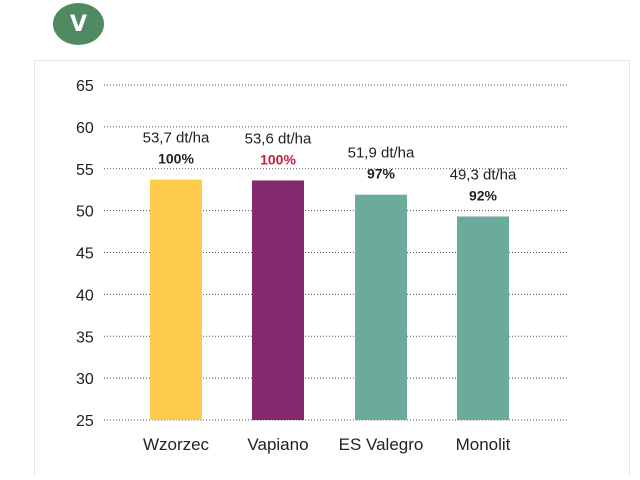 This screenshot has width=640, height=480. I want to click on y-tick-label-25: 25, so click(85, 421).